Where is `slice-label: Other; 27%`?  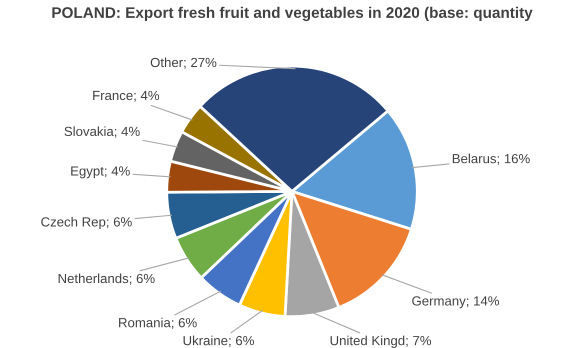
slice-label: Other; 27% is located at coordinates (183, 63).